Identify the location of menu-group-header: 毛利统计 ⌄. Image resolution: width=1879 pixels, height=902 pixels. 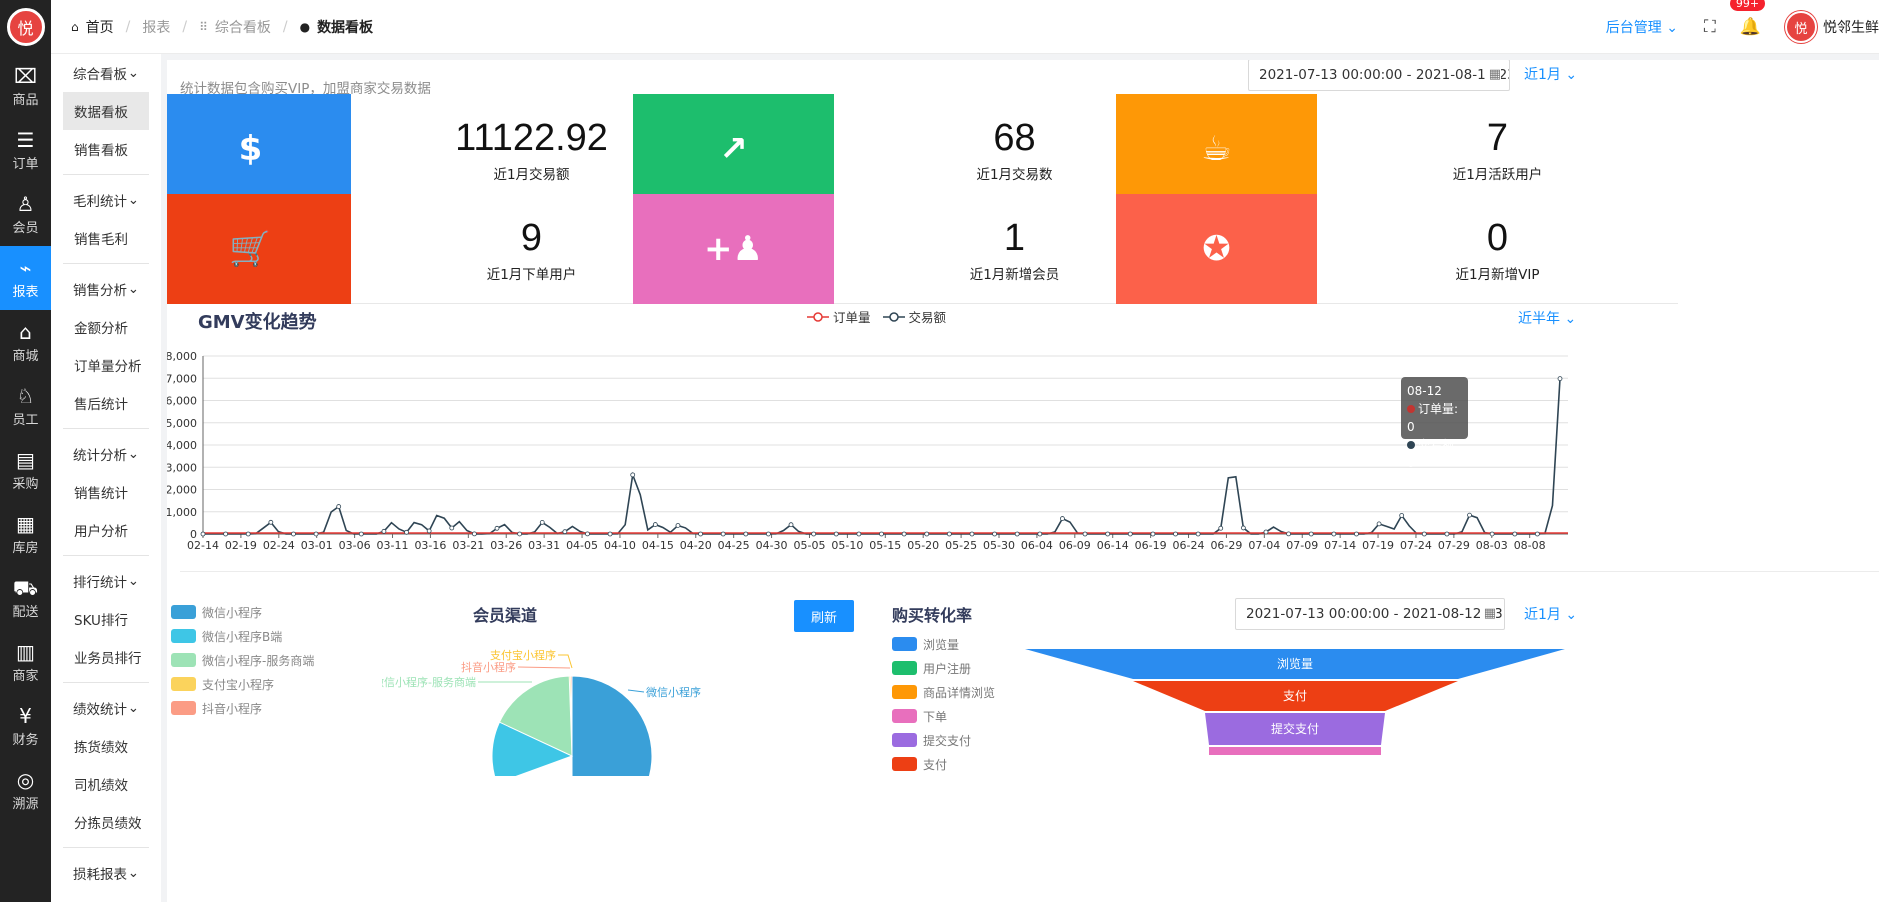
(106, 200).